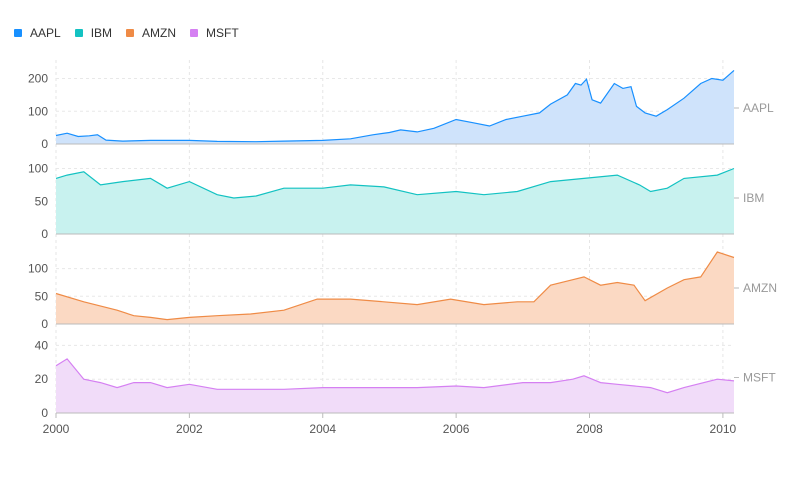  What do you see at coordinates (42, 379) in the screenshot?
I see `y-tick-label: 20` at bounding box center [42, 379].